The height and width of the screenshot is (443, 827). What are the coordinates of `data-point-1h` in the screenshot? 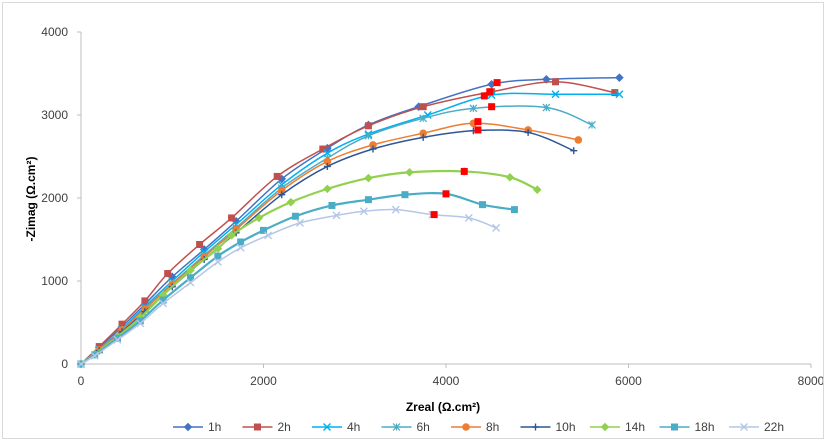 It's located at (619, 77).